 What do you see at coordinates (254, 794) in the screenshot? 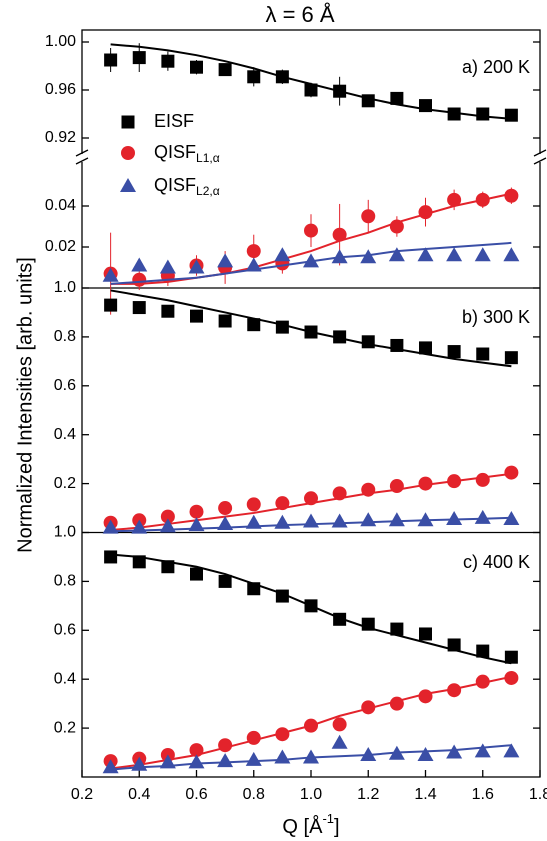
I see `x-tick-label: 0.8` at bounding box center [254, 794].